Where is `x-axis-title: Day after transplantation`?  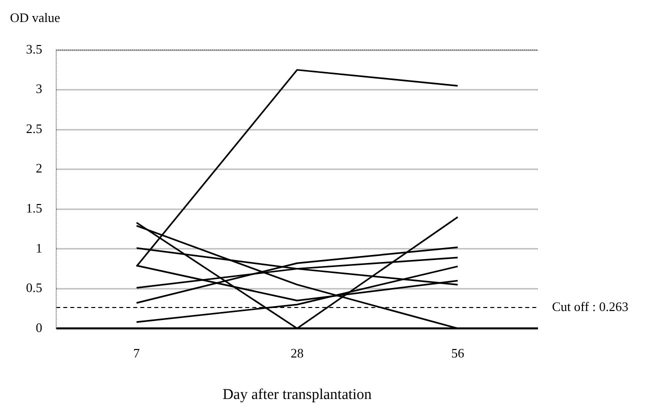 x-axis-title: Day after transplantation is located at coordinates (297, 394).